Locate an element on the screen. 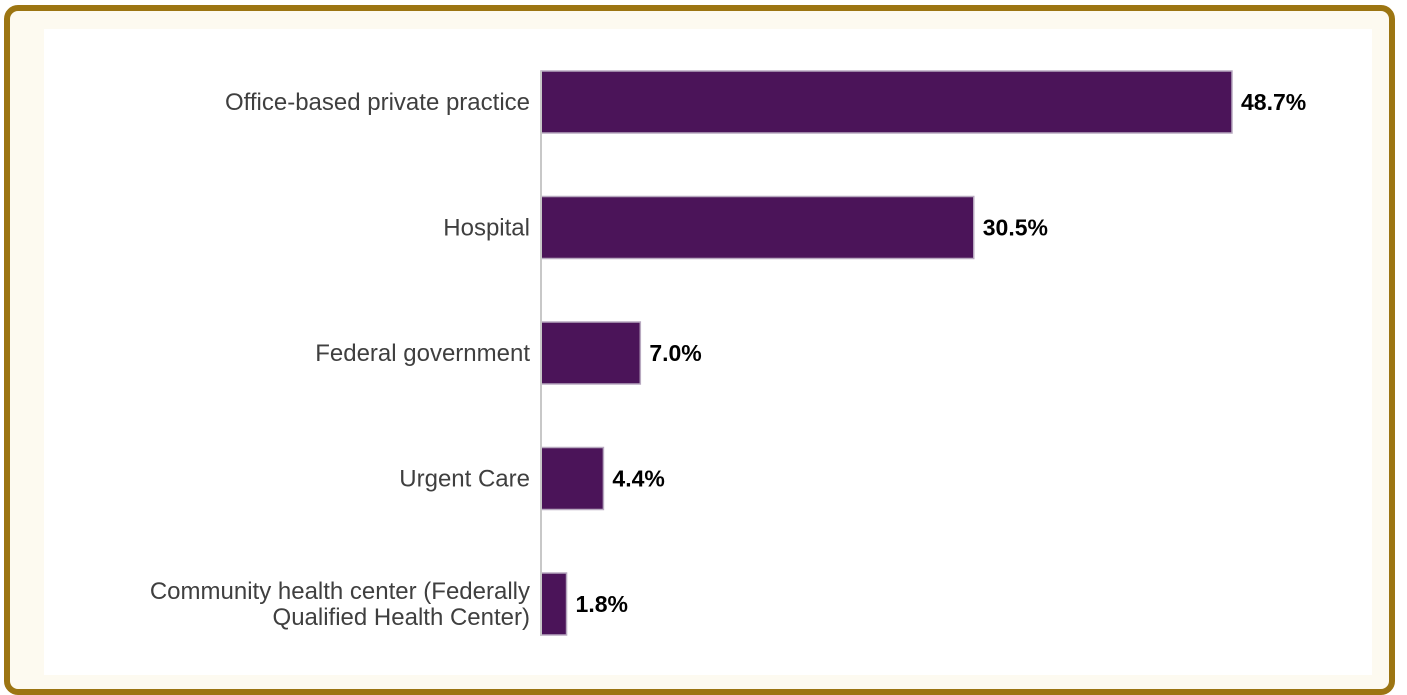 The image size is (1407, 695). category-label-1-line-0: Hospital is located at coordinates (486, 228).